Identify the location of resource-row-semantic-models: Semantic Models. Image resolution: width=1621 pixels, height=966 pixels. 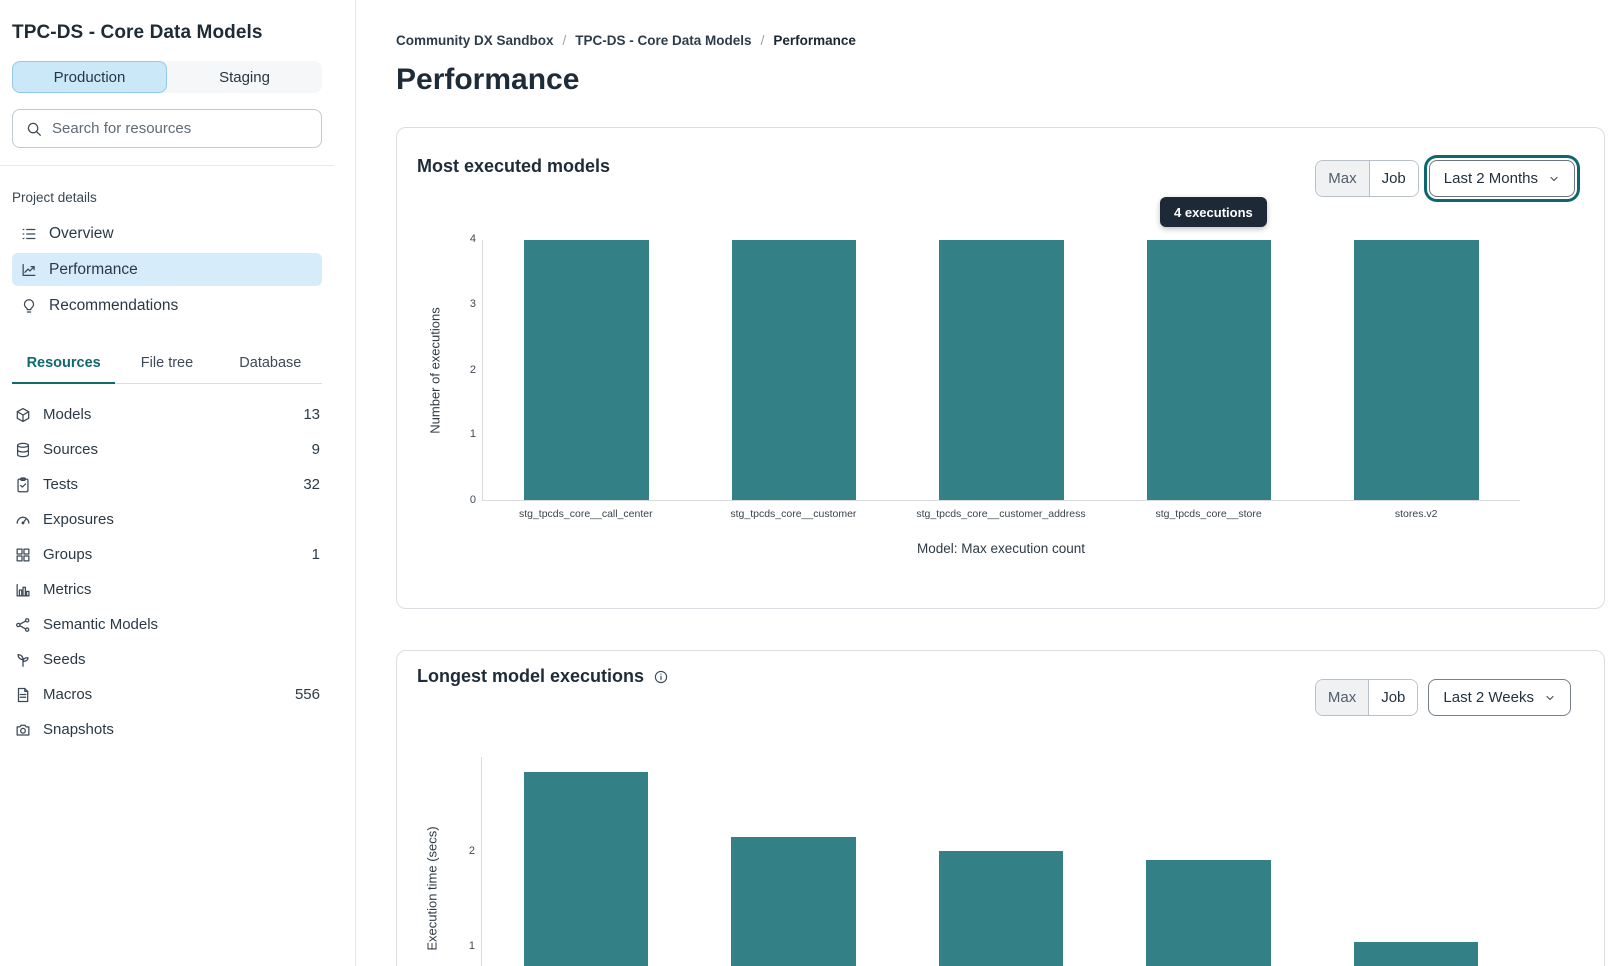
(167, 624).